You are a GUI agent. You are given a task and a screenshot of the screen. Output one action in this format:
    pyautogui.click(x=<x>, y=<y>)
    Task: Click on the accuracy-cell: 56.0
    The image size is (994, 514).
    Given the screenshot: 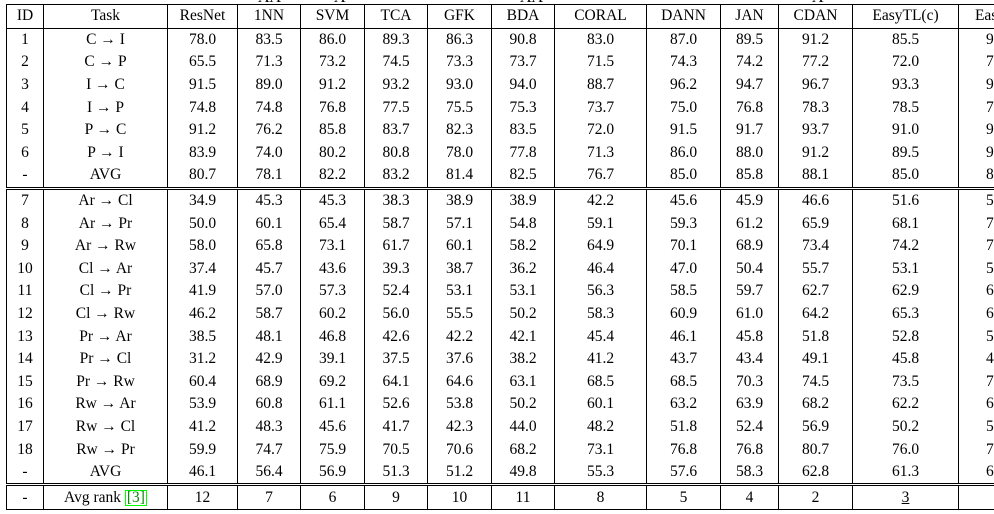 What is the action you would take?
    pyautogui.click(x=396, y=314)
    